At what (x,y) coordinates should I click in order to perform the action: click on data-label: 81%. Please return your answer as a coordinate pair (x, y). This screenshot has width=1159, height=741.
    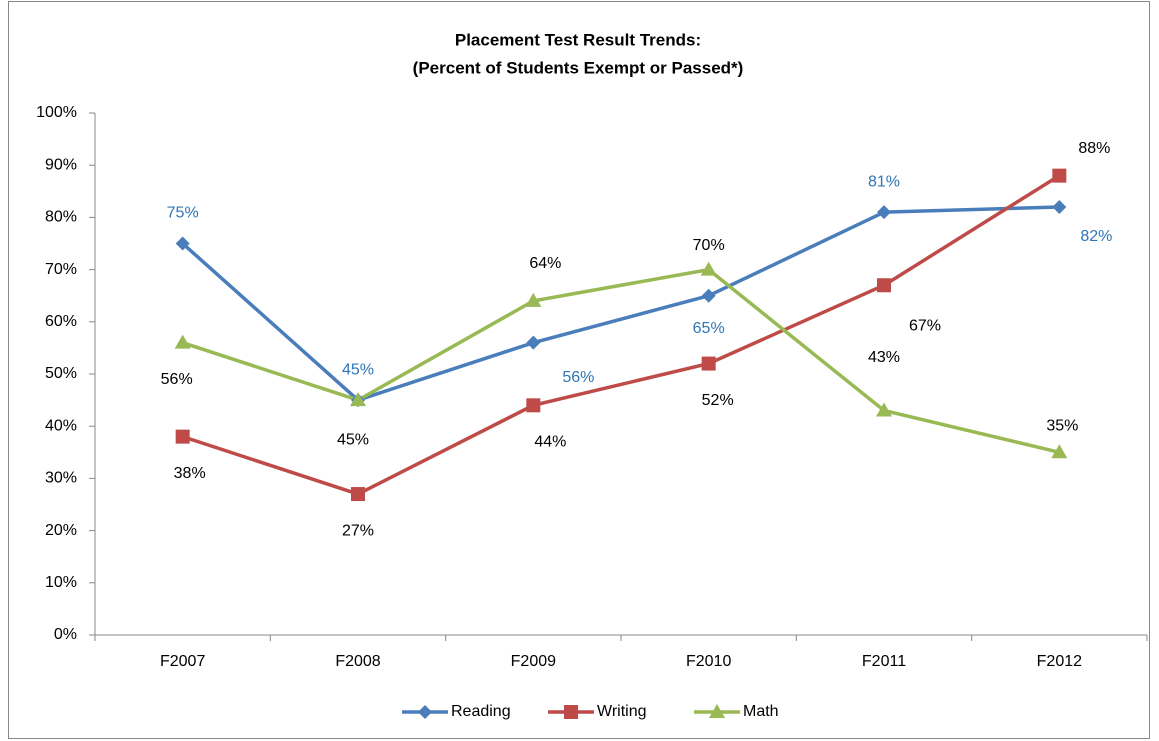
    Looking at the image, I should click on (884, 181).